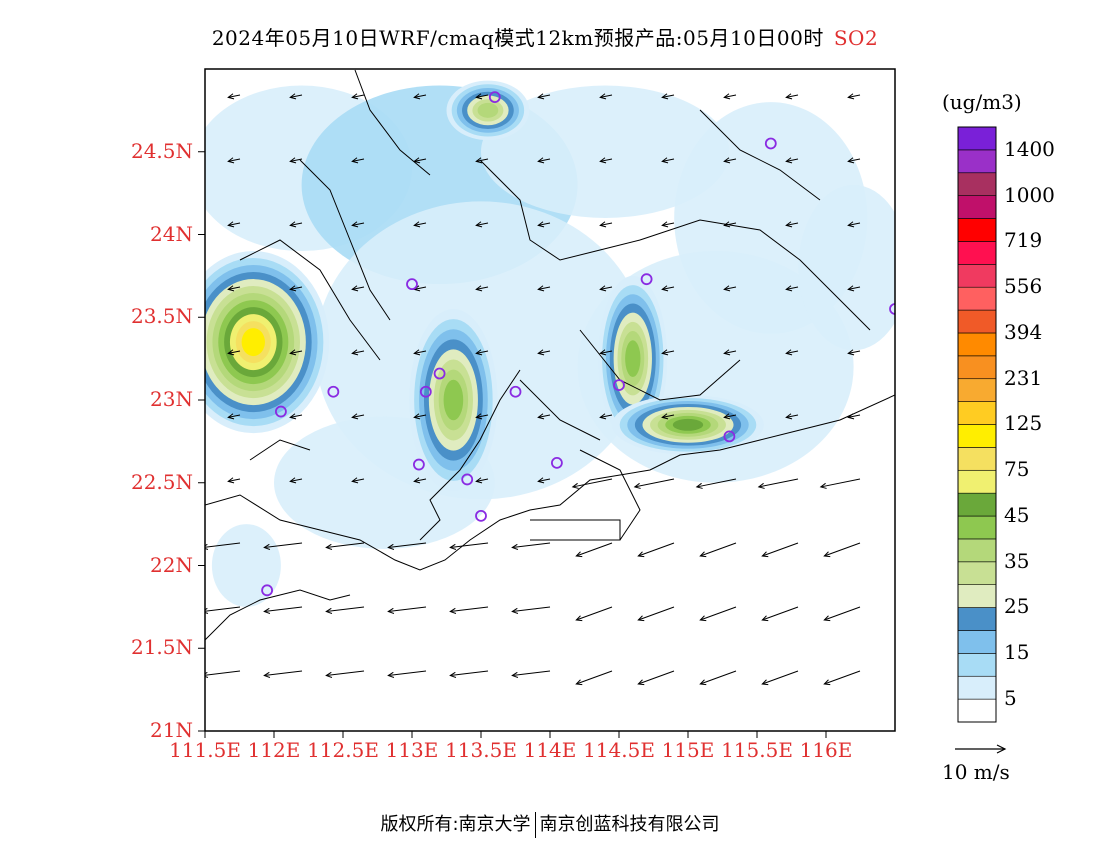  Describe the element at coordinates (161, 316) in the screenshot. I see `y-tick-label: 23.5N` at that location.